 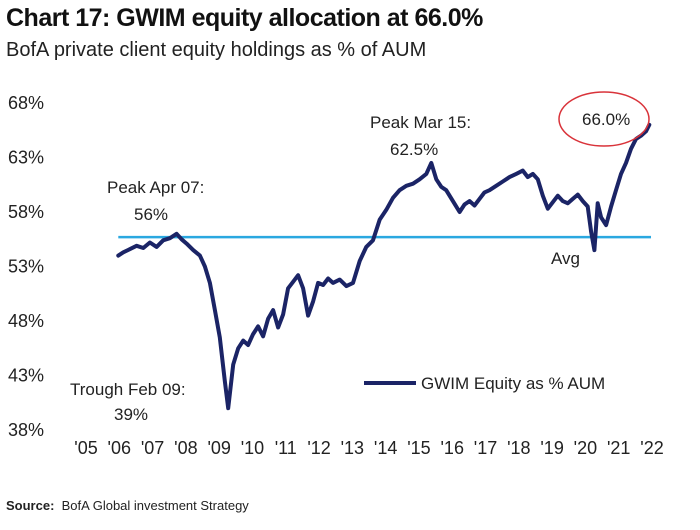 What do you see at coordinates (26, 321) in the screenshot?
I see `y-tick-label: 48%` at bounding box center [26, 321].